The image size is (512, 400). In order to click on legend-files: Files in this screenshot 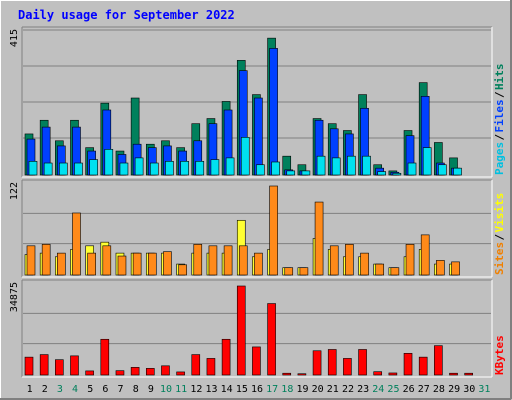, I will do `click(499, 115)`.